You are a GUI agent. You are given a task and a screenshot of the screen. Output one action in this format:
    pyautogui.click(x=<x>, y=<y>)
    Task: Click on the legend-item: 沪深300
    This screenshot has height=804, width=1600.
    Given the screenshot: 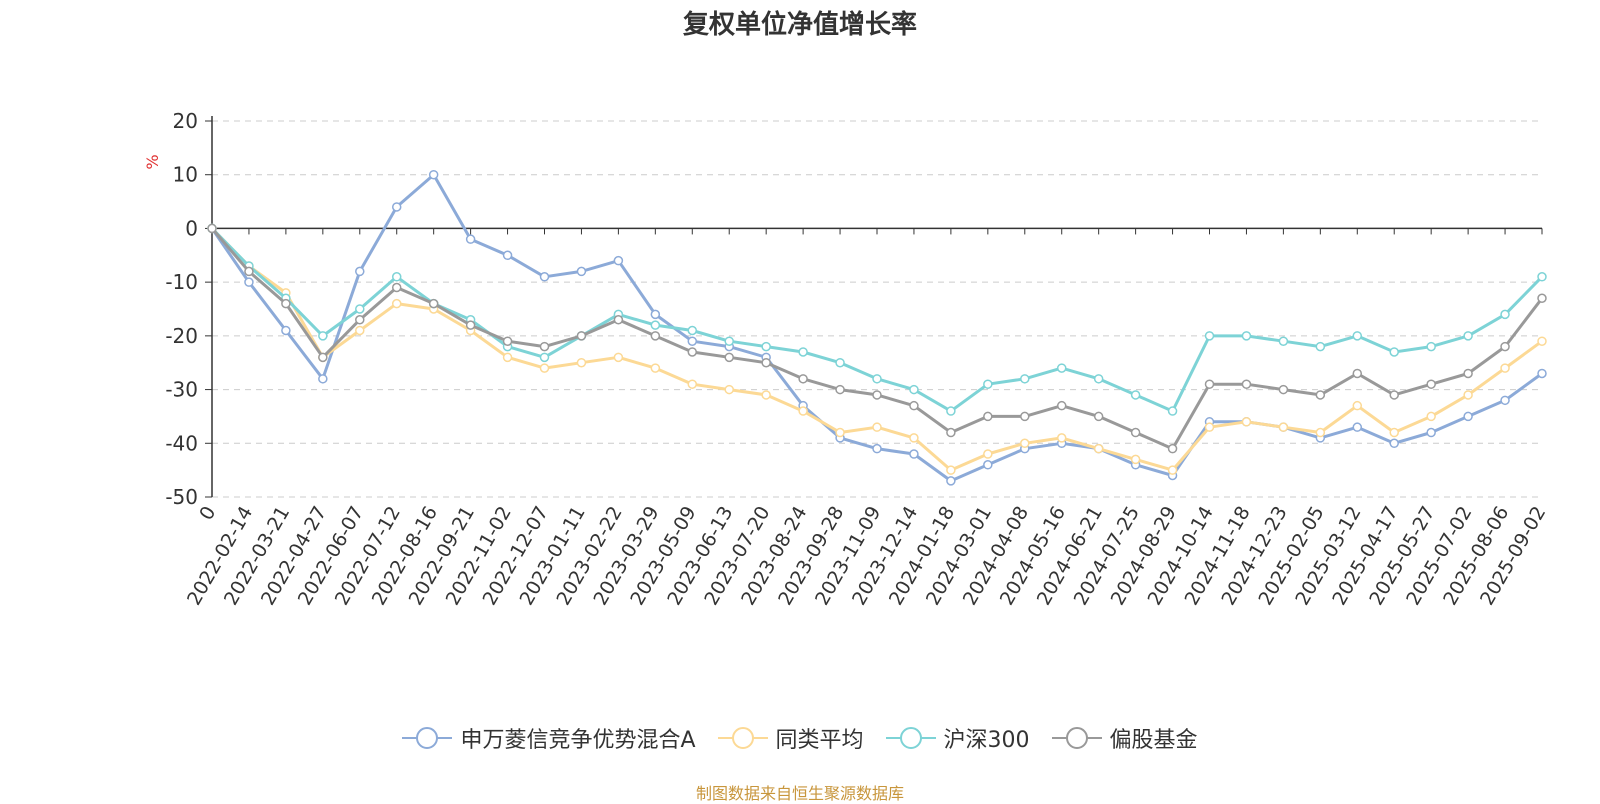 What is the action you would take?
    pyautogui.click(x=957, y=738)
    